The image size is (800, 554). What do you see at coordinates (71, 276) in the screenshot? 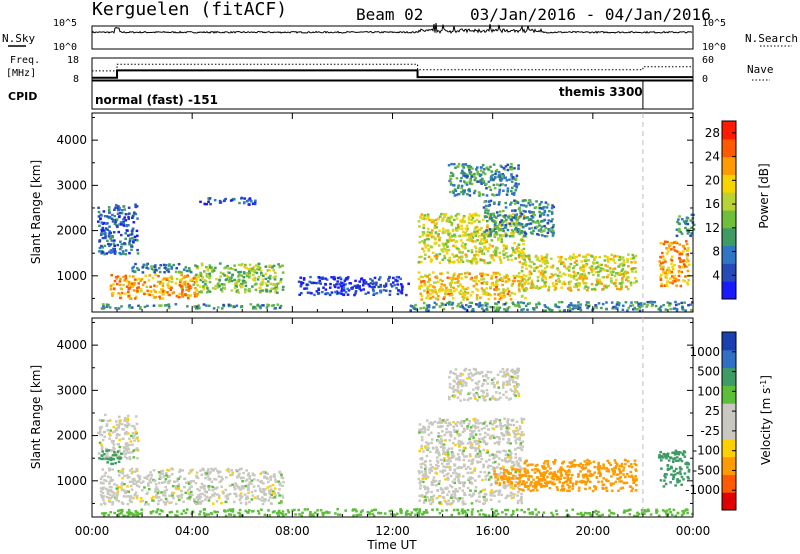
I see `y-tick-label: 1000` at bounding box center [71, 276].